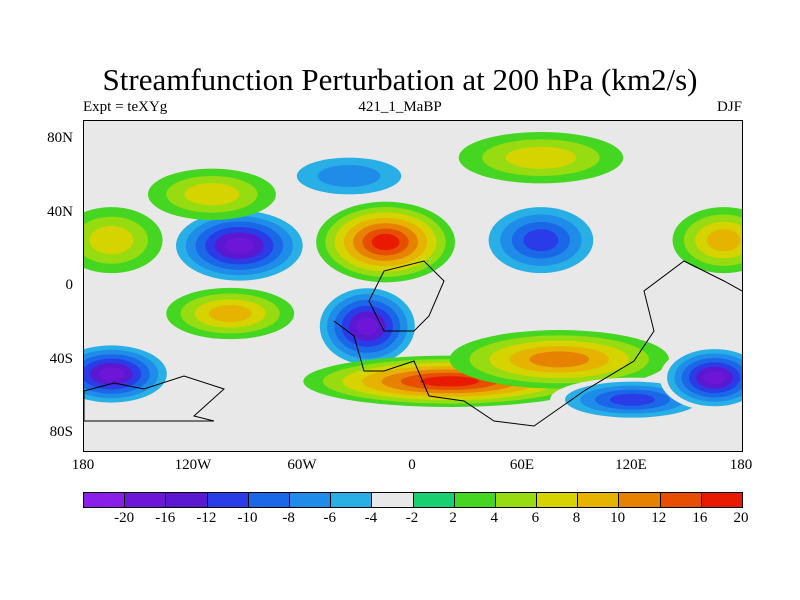  What do you see at coordinates (412, 465) in the screenshot?
I see `lon-label-0: 0` at bounding box center [412, 465].